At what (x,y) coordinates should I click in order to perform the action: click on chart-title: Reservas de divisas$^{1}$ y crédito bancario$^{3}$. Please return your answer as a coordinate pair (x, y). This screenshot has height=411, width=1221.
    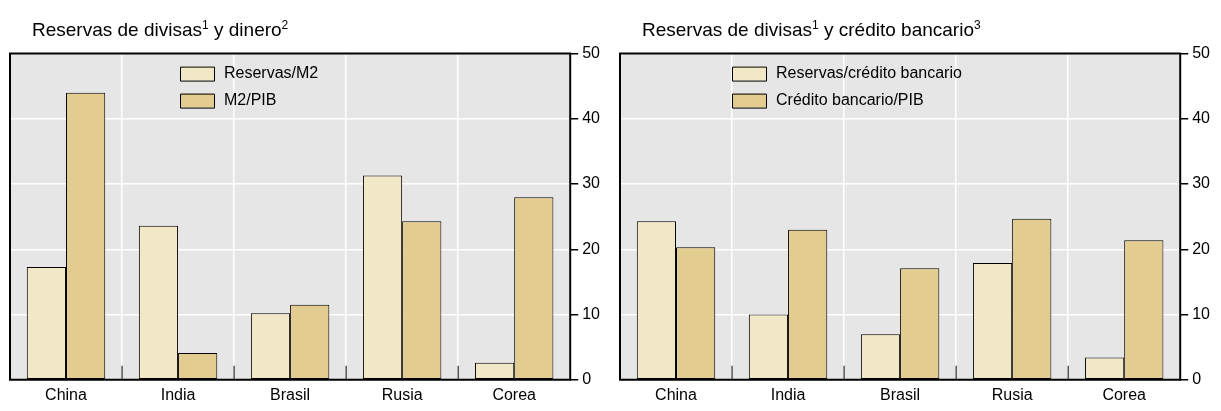
    Looking at the image, I should click on (811, 29).